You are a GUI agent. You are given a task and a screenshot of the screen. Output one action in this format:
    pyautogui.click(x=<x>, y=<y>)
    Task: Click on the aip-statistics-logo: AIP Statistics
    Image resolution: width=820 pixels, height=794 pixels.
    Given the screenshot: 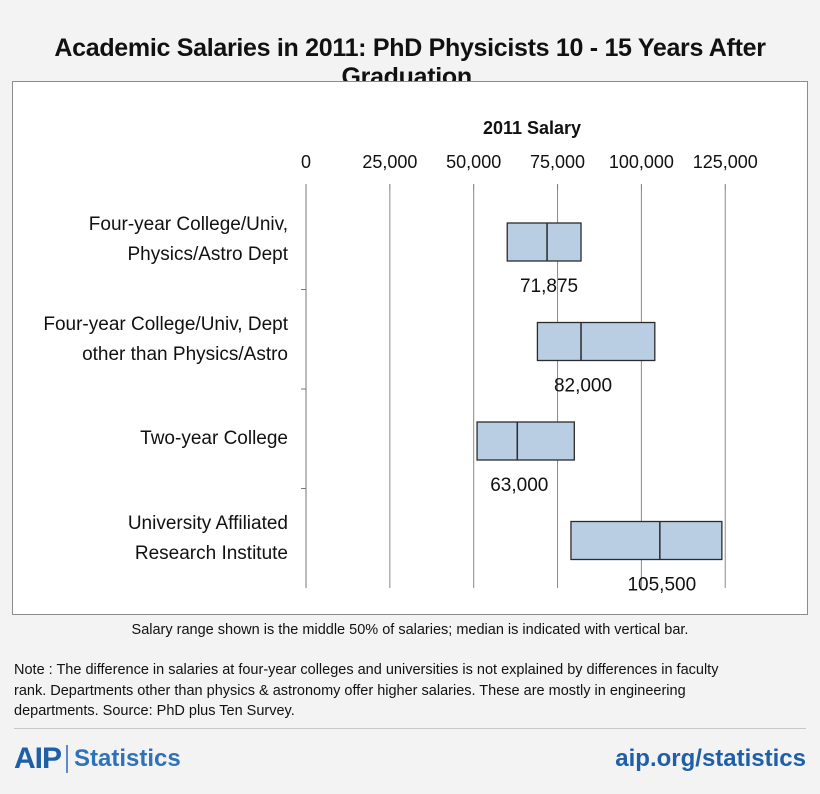 What is the action you would take?
    pyautogui.click(x=97, y=759)
    